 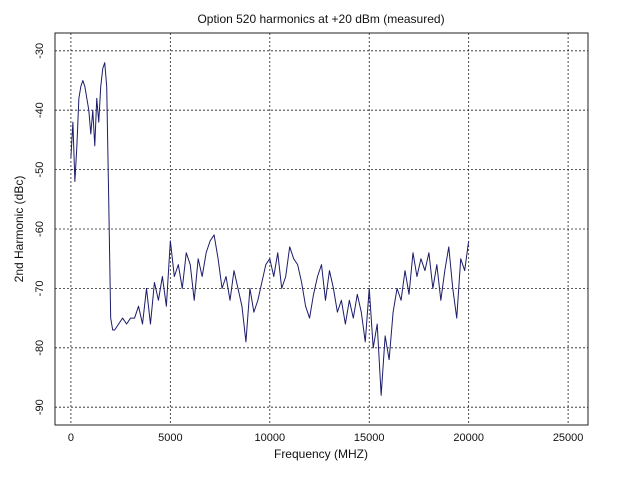 What do you see at coordinates (369, 438) in the screenshot?
I see `x-tick-label: 15000` at bounding box center [369, 438].